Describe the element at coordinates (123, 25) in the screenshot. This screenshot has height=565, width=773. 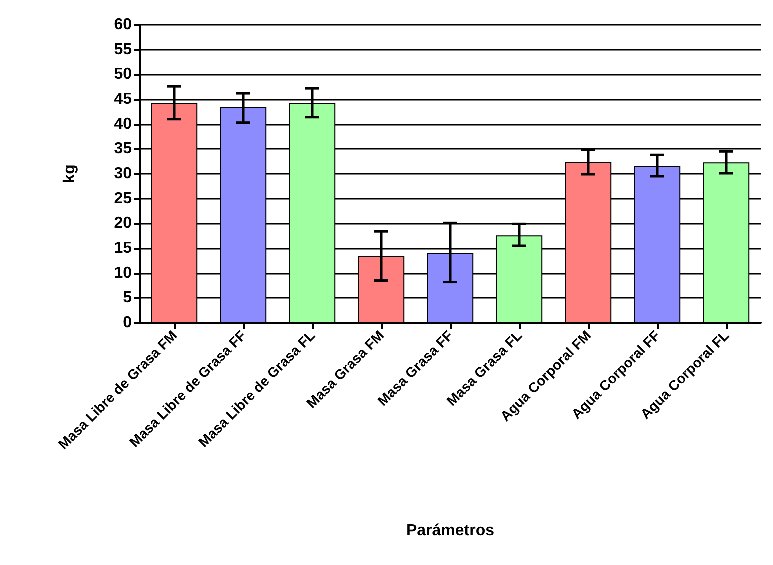
I see `y-tick-label: 60` at that location.